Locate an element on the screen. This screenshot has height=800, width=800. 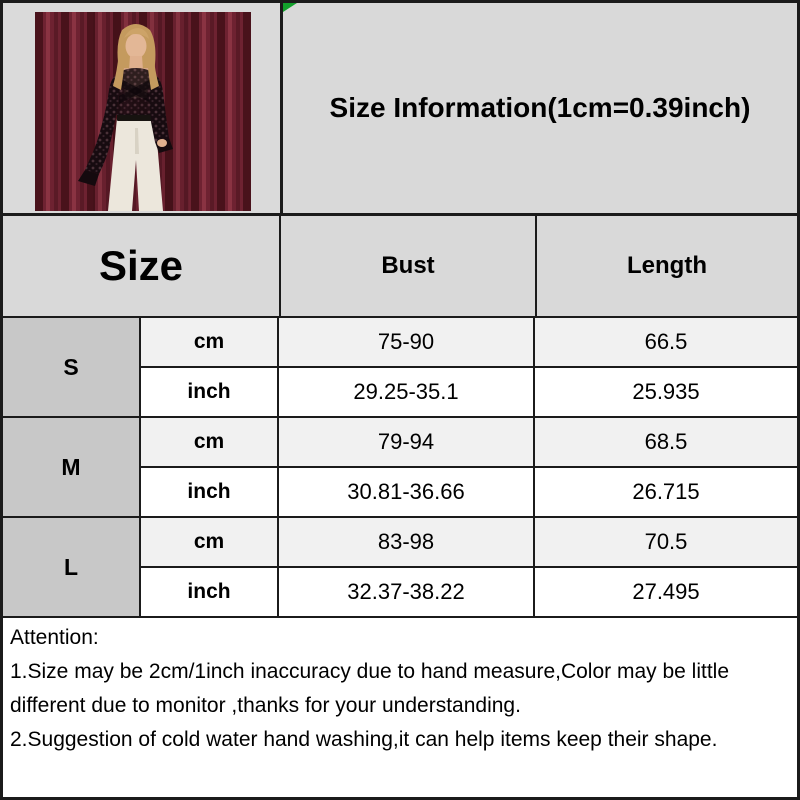
bust-value: 83-98 is located at coordinates (407, 542).